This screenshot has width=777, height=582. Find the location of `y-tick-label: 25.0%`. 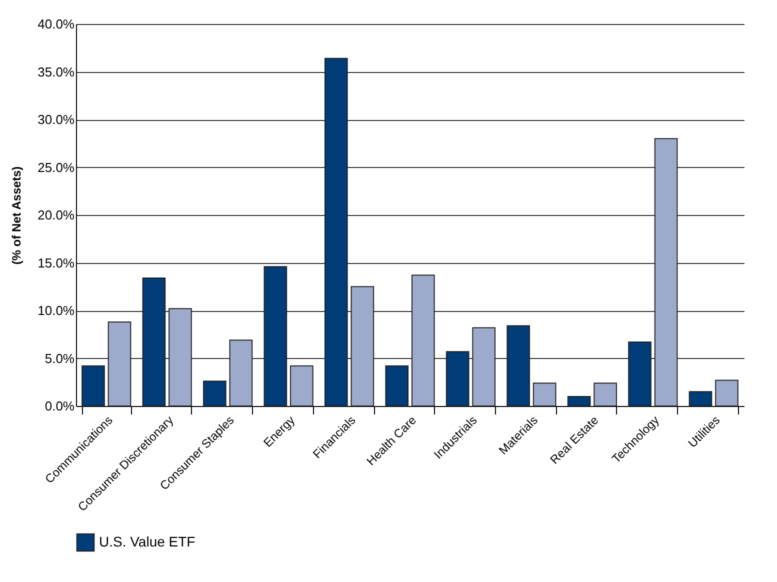

y-tick-label: 25.0% is located at coordinates (56, 167).